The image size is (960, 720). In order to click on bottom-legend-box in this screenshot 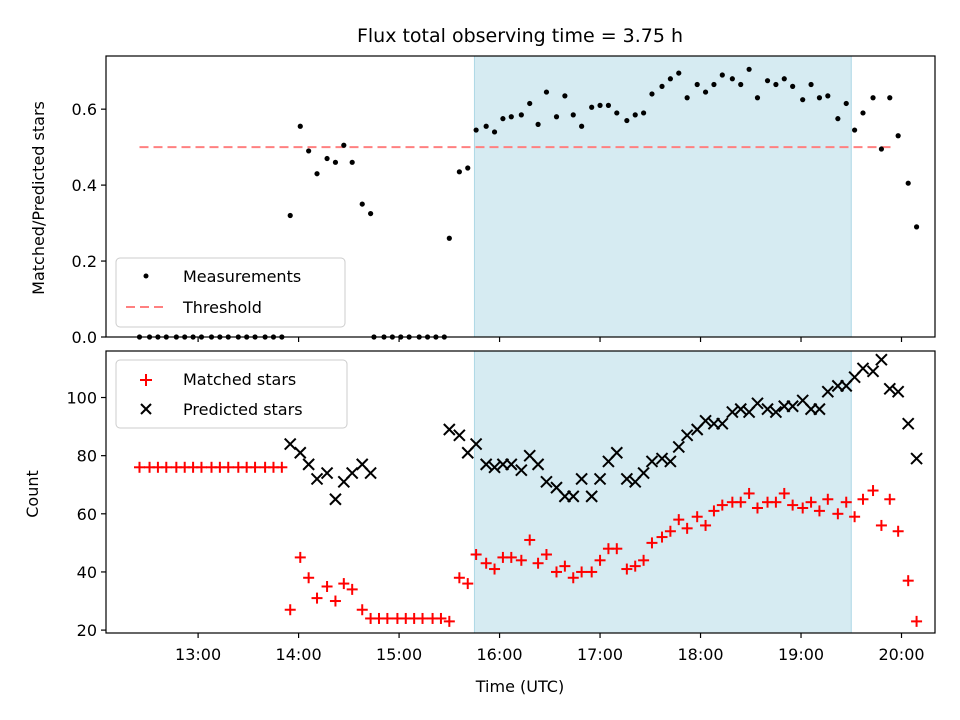, I will do `click(231, 394)`.